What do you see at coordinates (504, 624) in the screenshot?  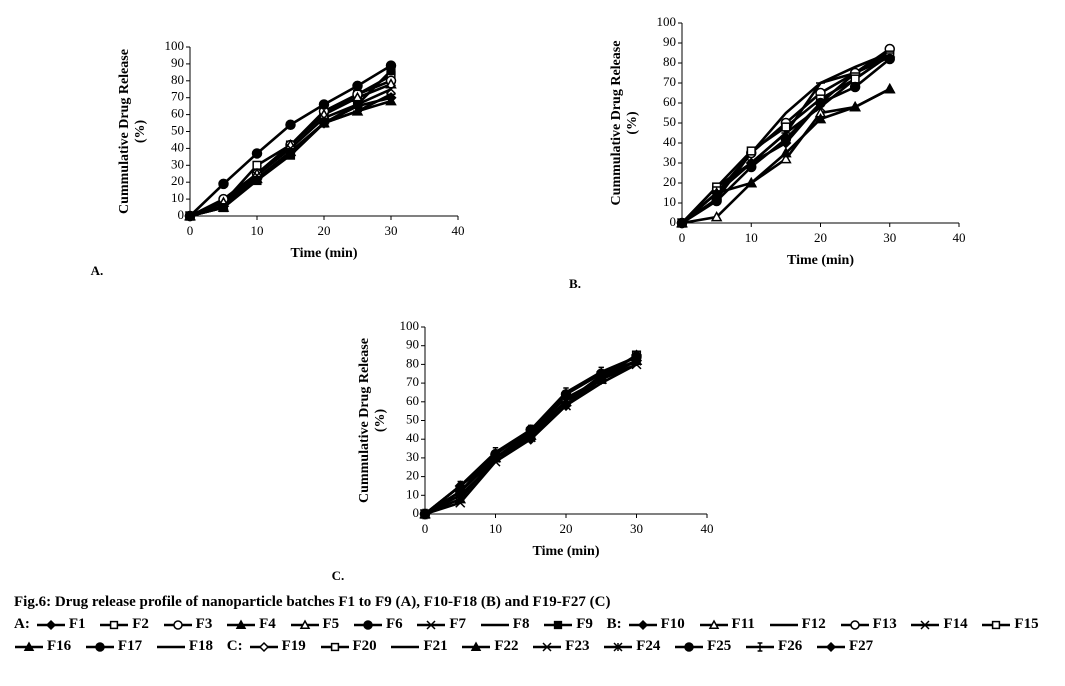 I see `legend-entry: F8` at bounding box center [504, 624].